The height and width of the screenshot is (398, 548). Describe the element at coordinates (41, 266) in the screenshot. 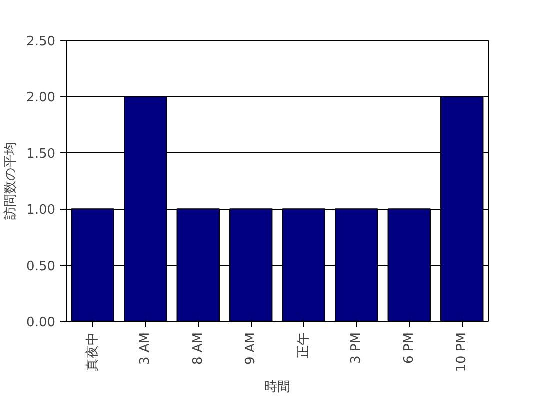

I see `y-tick-label: 0.50` at that location.